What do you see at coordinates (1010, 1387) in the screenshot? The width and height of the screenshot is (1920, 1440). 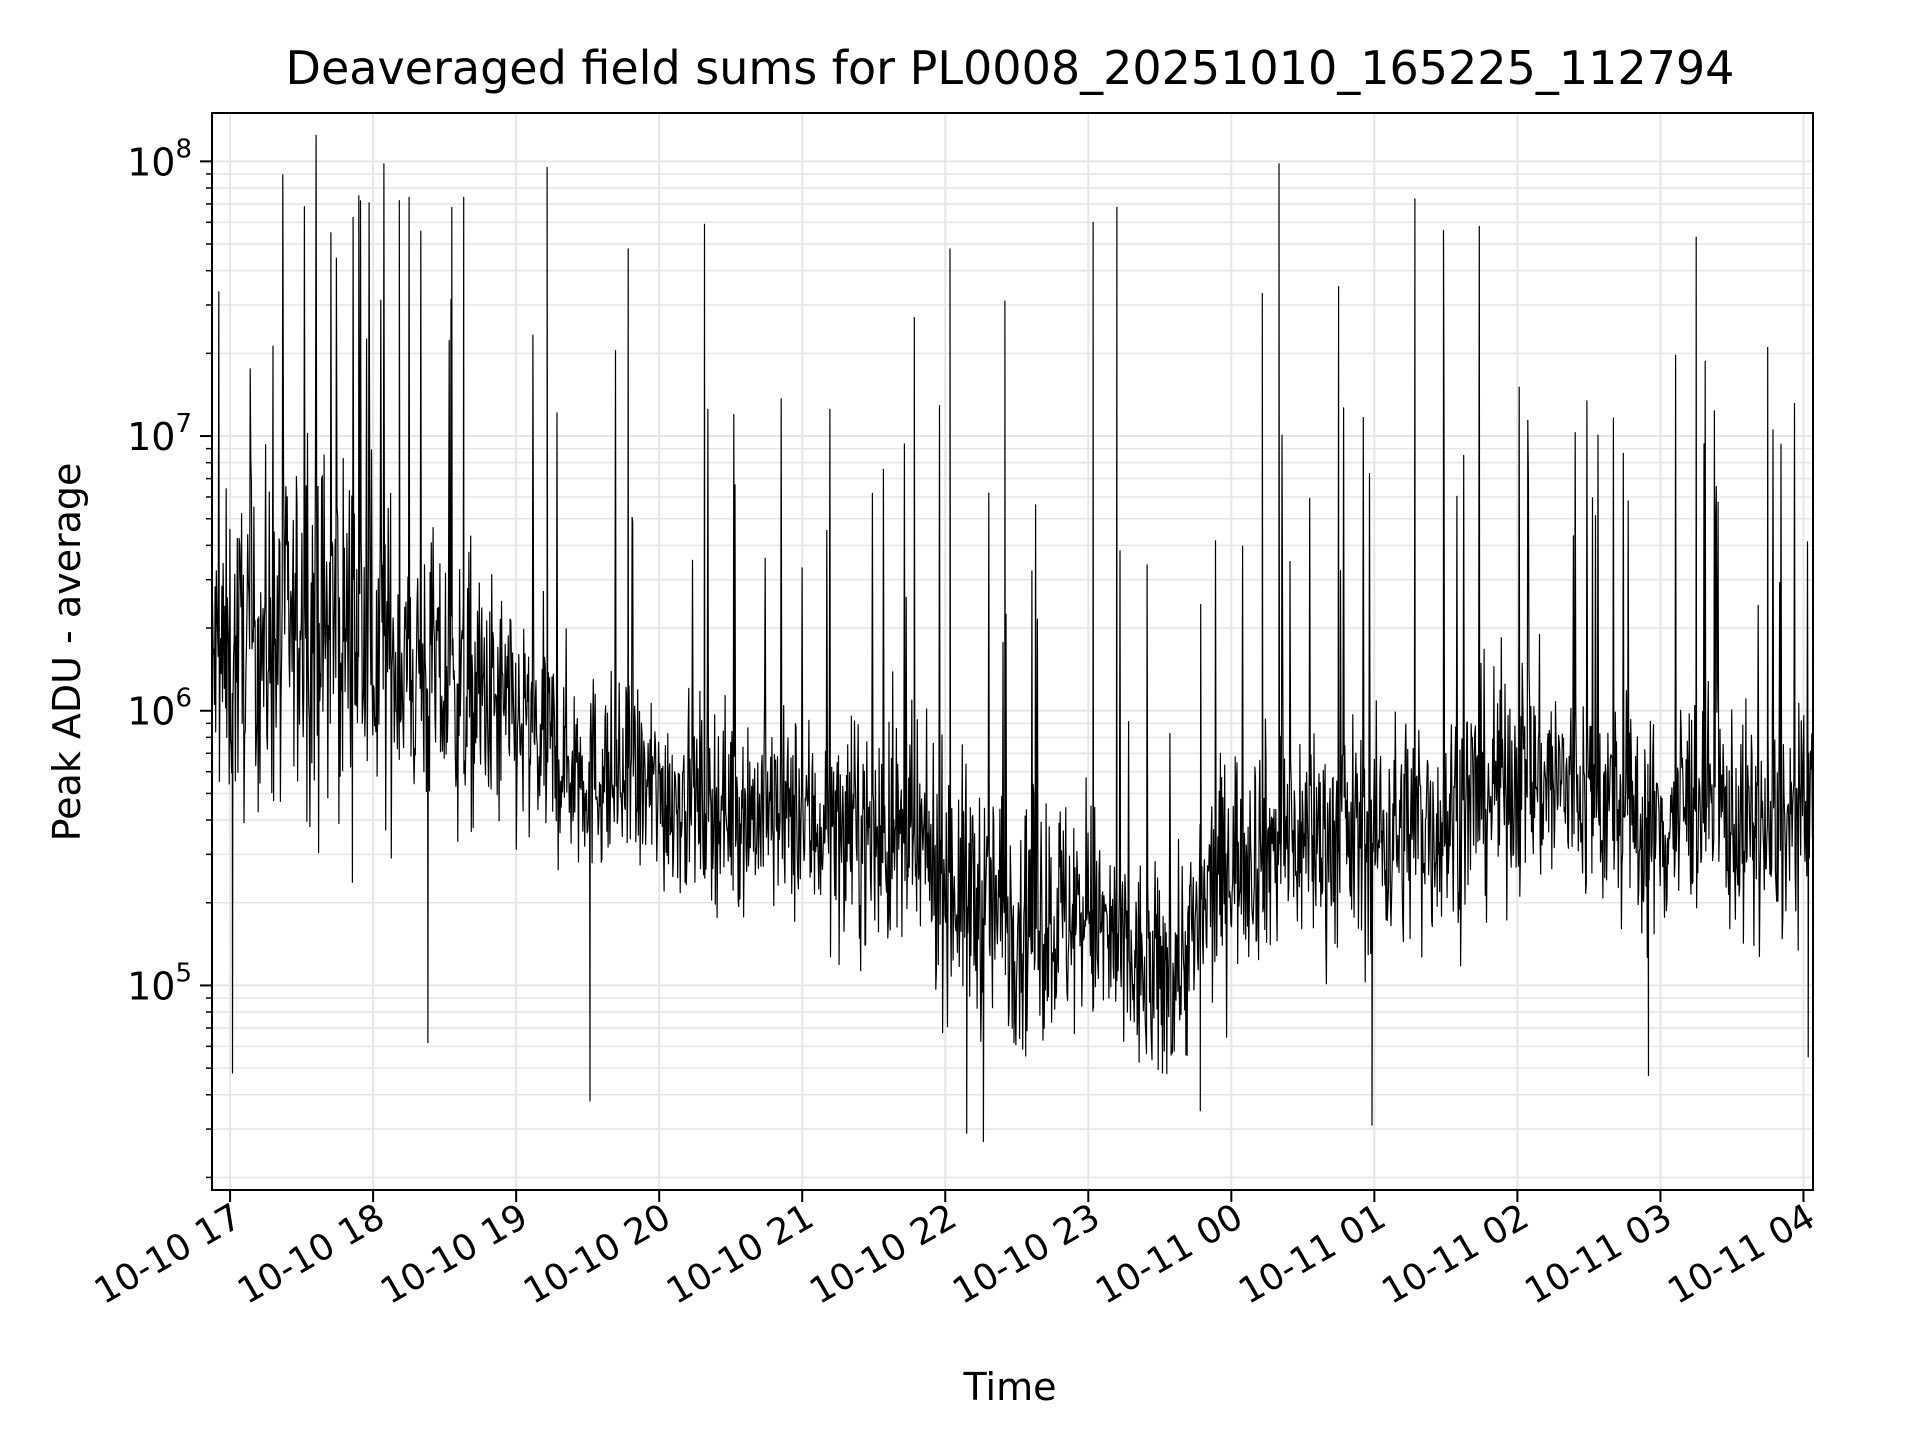 I see `x-axis-label: Time` at bounding box center [1010, 1387].